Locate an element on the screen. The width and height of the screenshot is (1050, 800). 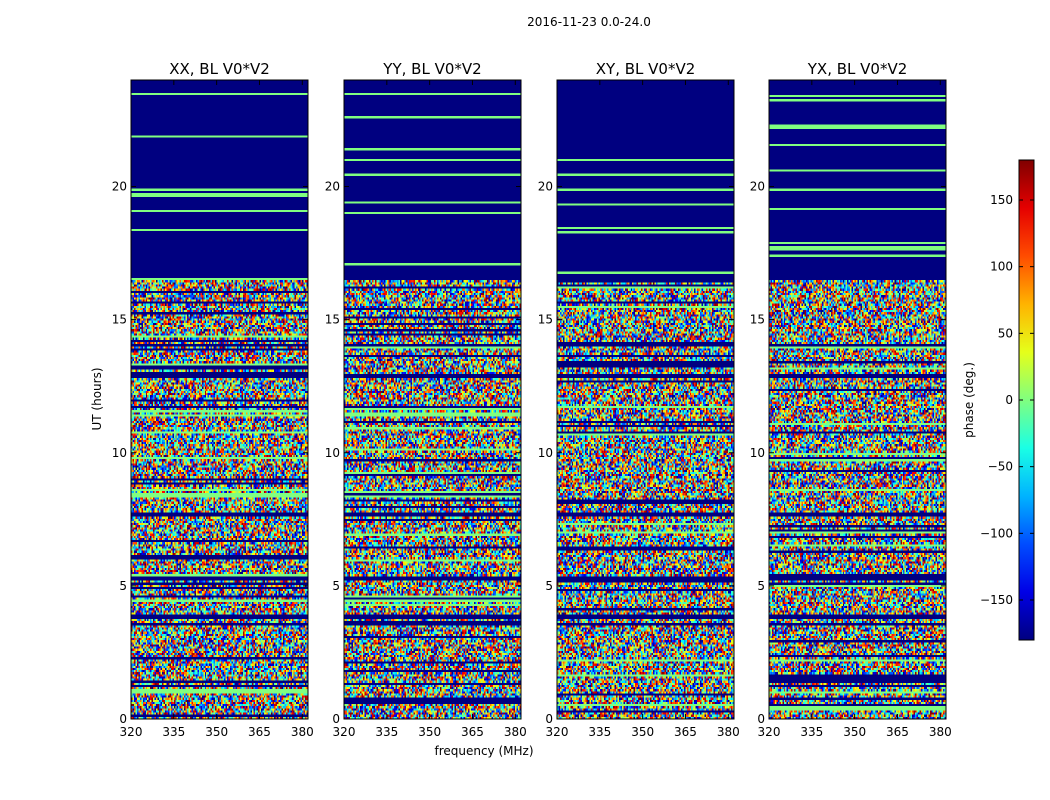
x-axis-label: frequency (MHz) is located at coordinates (483, 751).